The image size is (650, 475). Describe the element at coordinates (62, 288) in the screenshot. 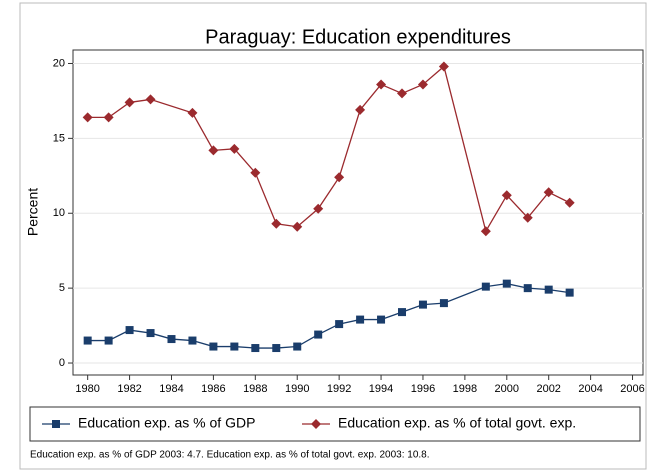

I see `y-tick-label: 5` at that location.